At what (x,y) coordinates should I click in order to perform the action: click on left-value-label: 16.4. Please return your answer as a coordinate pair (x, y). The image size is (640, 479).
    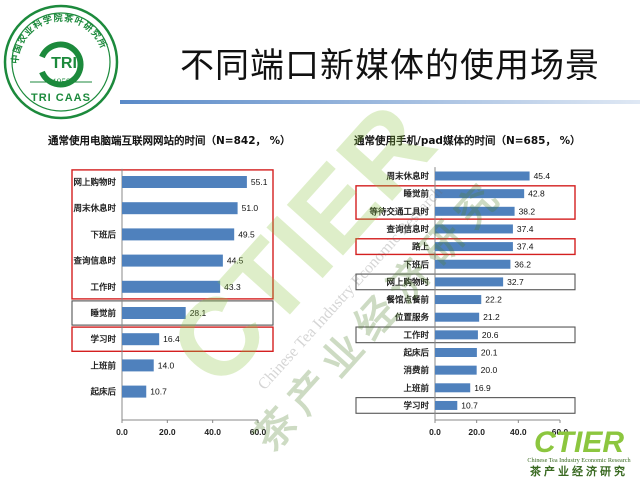
    Looking at the image, I should click on (171, 339).